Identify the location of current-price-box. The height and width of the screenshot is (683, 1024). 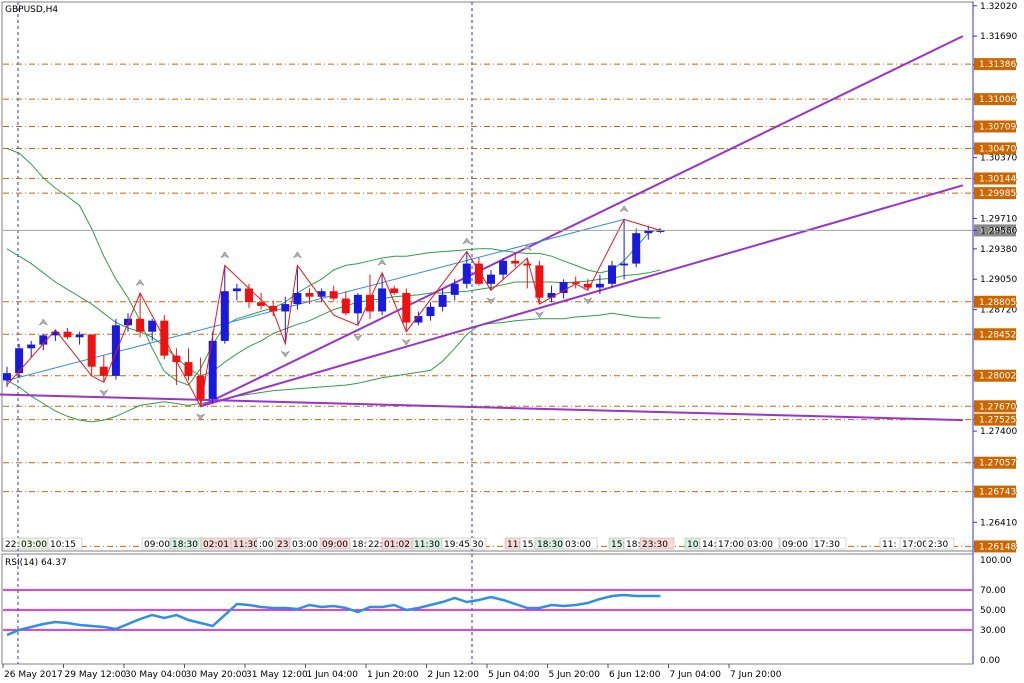
(995, 230).